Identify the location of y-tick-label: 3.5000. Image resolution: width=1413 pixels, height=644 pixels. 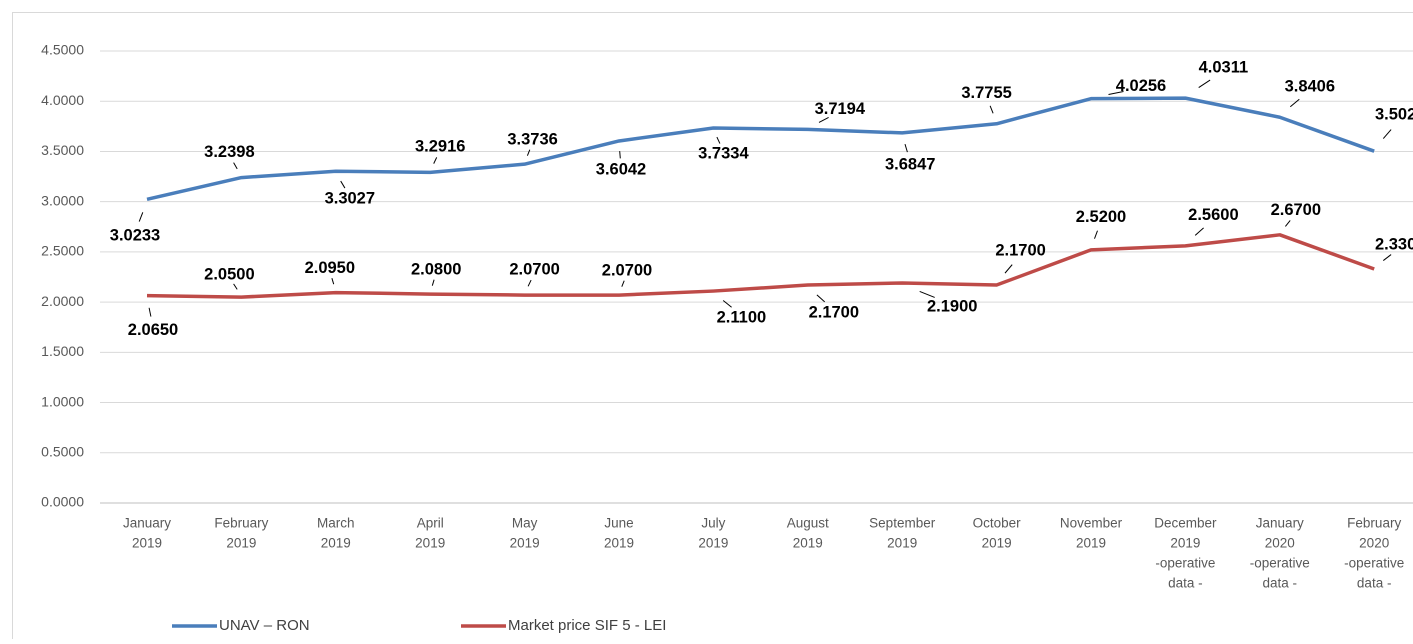
(62, 150).